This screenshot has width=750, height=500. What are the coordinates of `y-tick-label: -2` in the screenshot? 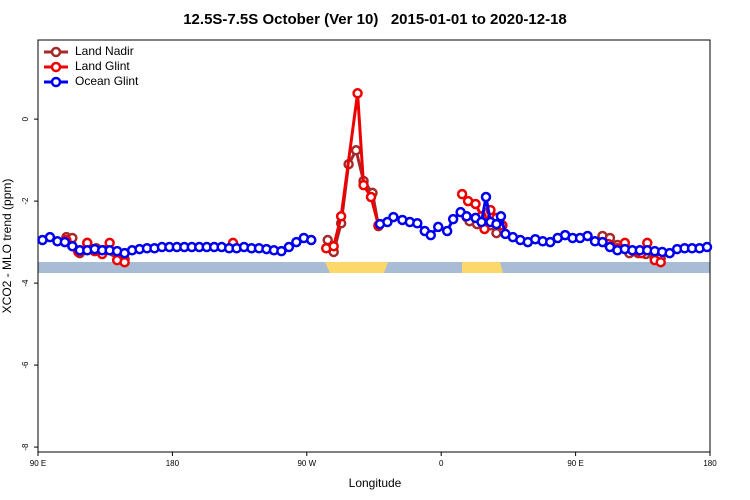 It's located at (25, 201).